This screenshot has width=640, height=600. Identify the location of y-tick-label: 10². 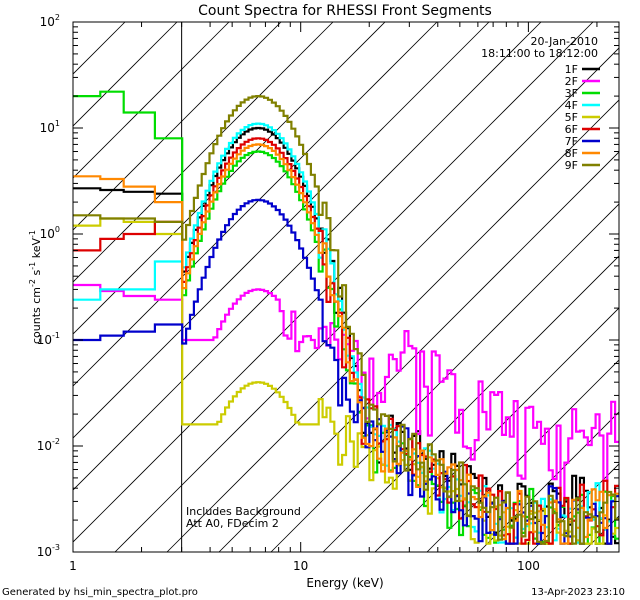
(50, 21).